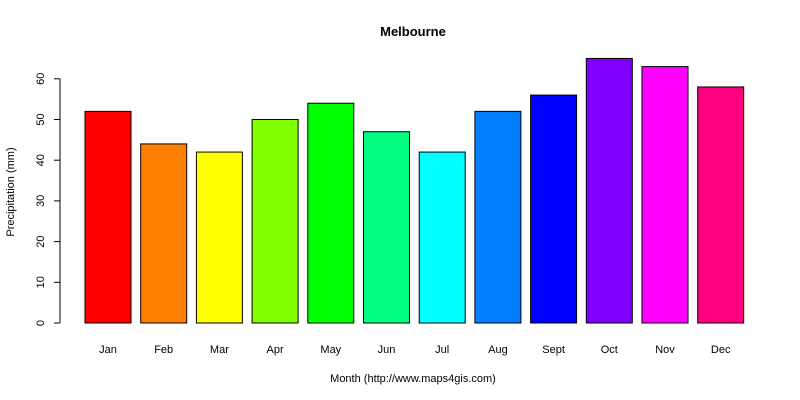 The image size is (800, 400). Describe the element at coordinates (41, 119) in the screenshot. I see `y-tick-label-50: 50` at that location.